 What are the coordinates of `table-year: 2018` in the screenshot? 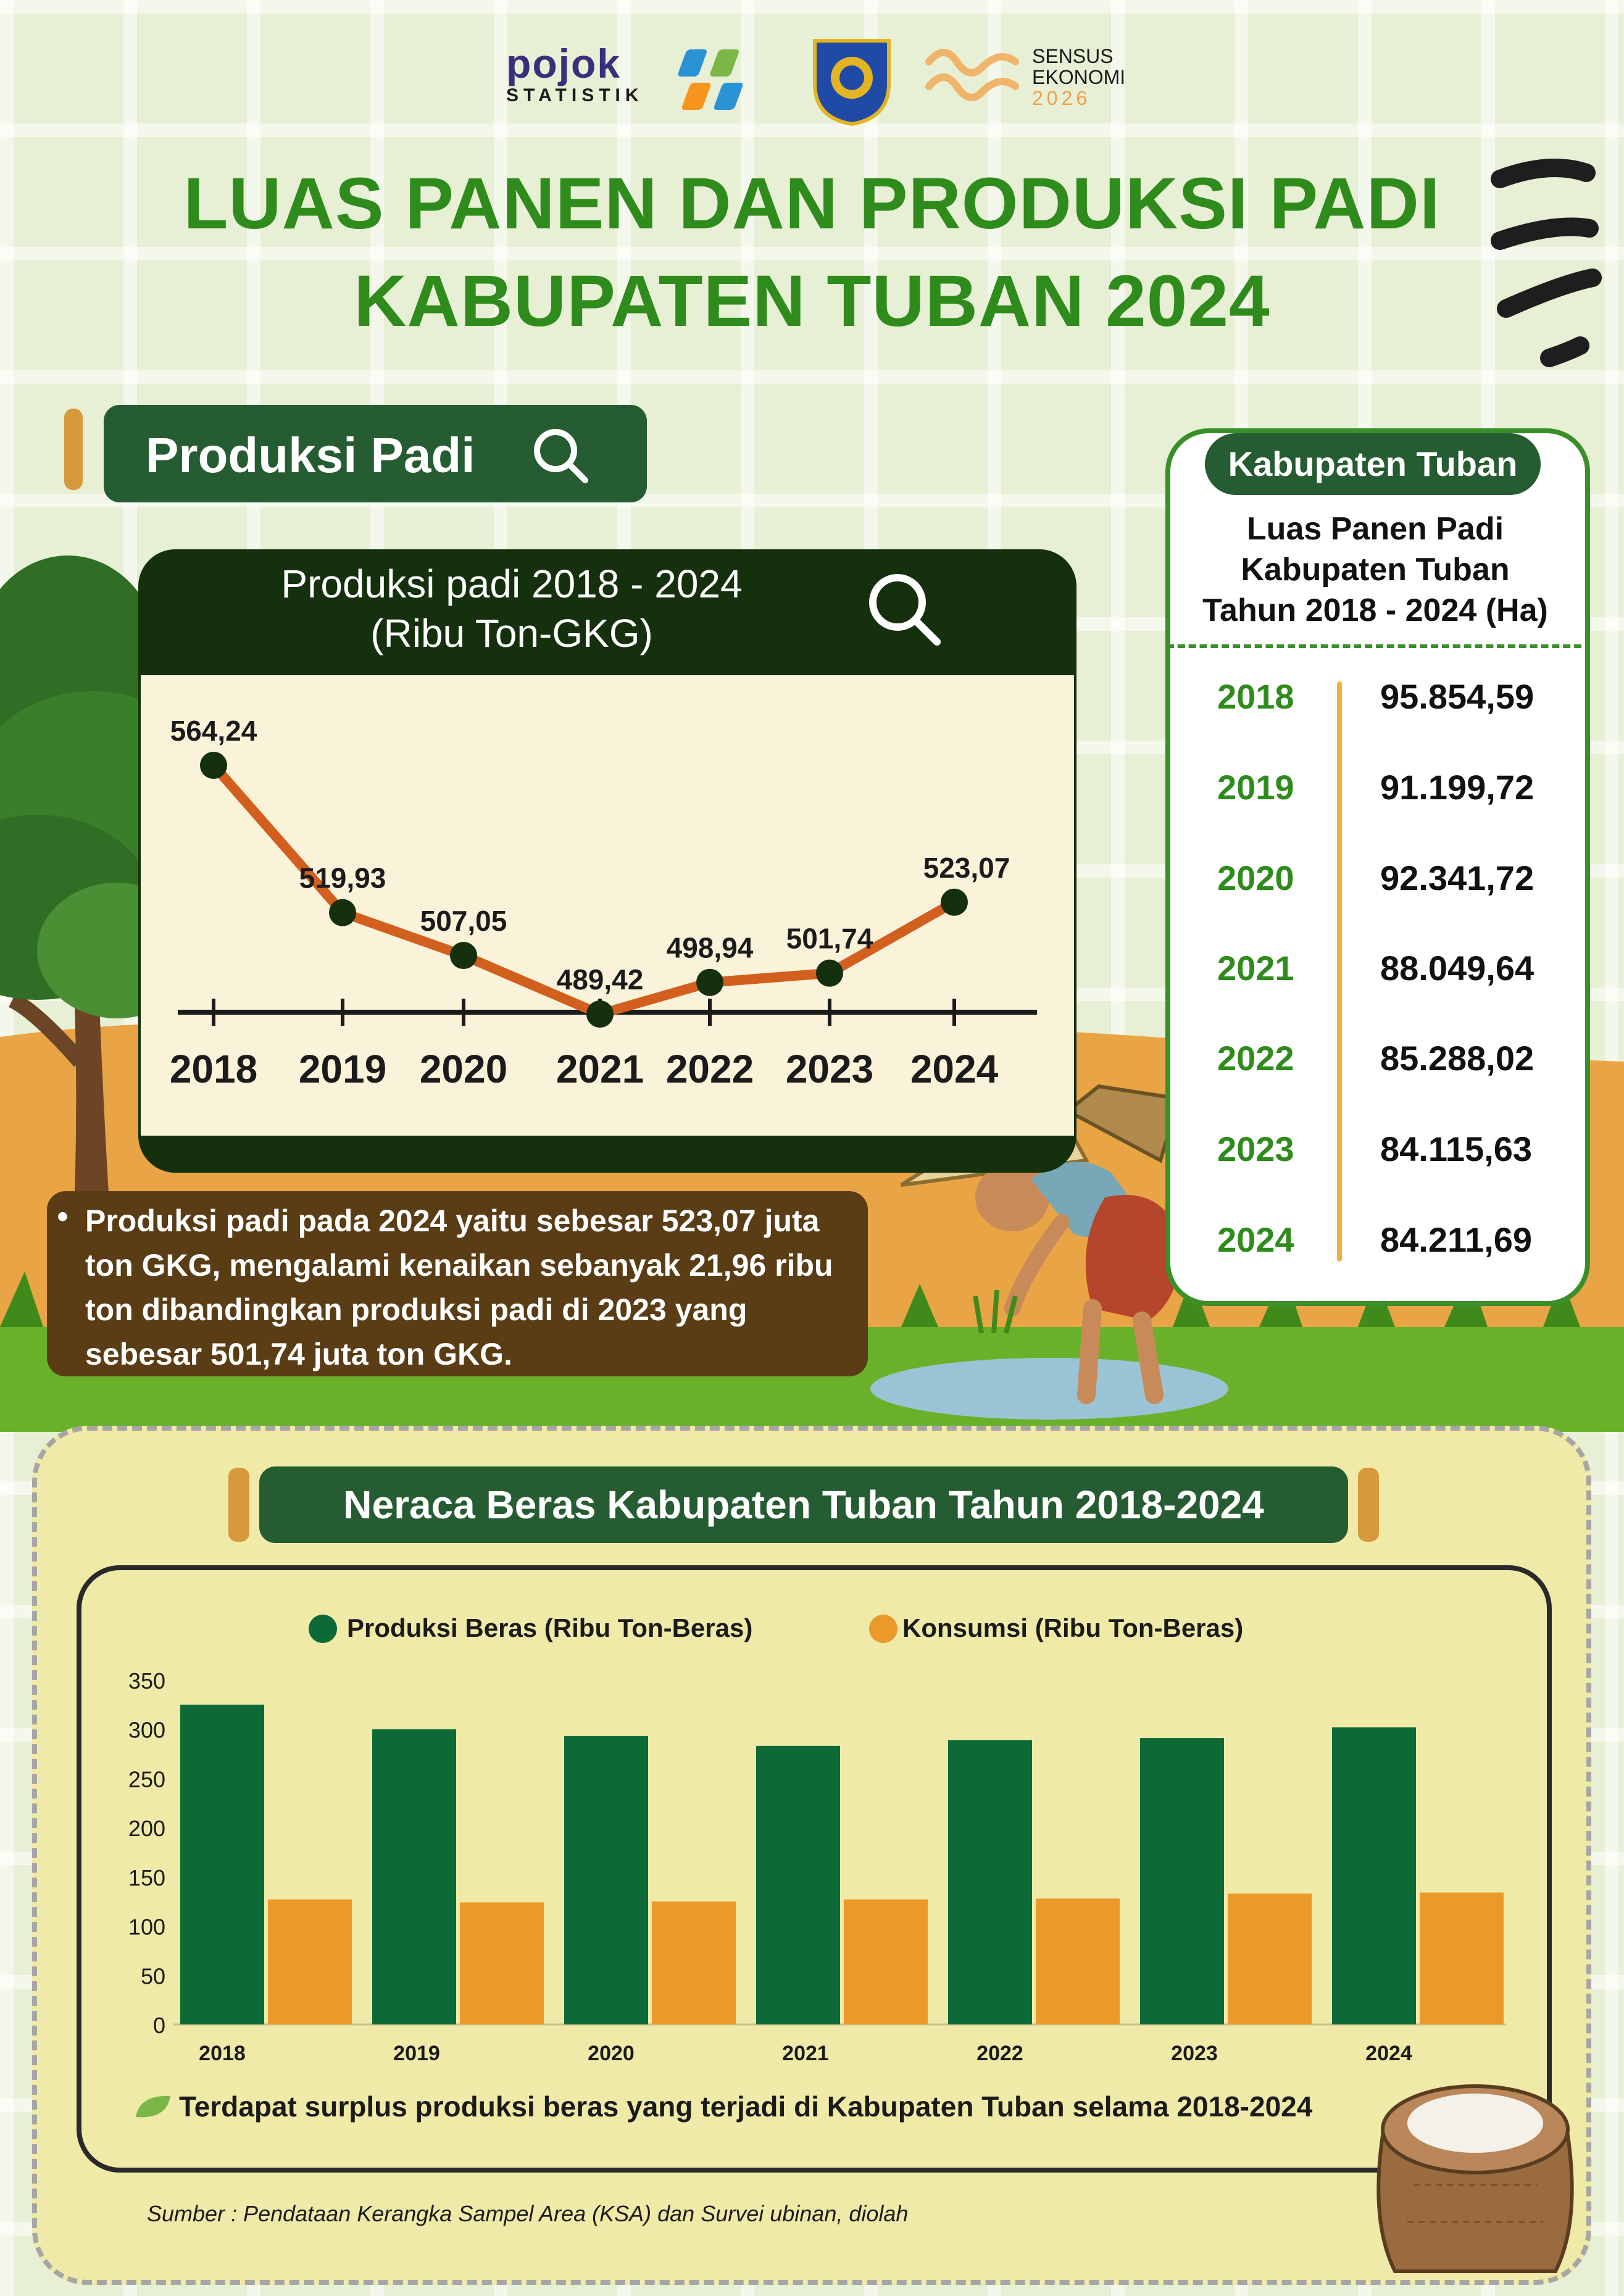 It's located at (1255, 696).